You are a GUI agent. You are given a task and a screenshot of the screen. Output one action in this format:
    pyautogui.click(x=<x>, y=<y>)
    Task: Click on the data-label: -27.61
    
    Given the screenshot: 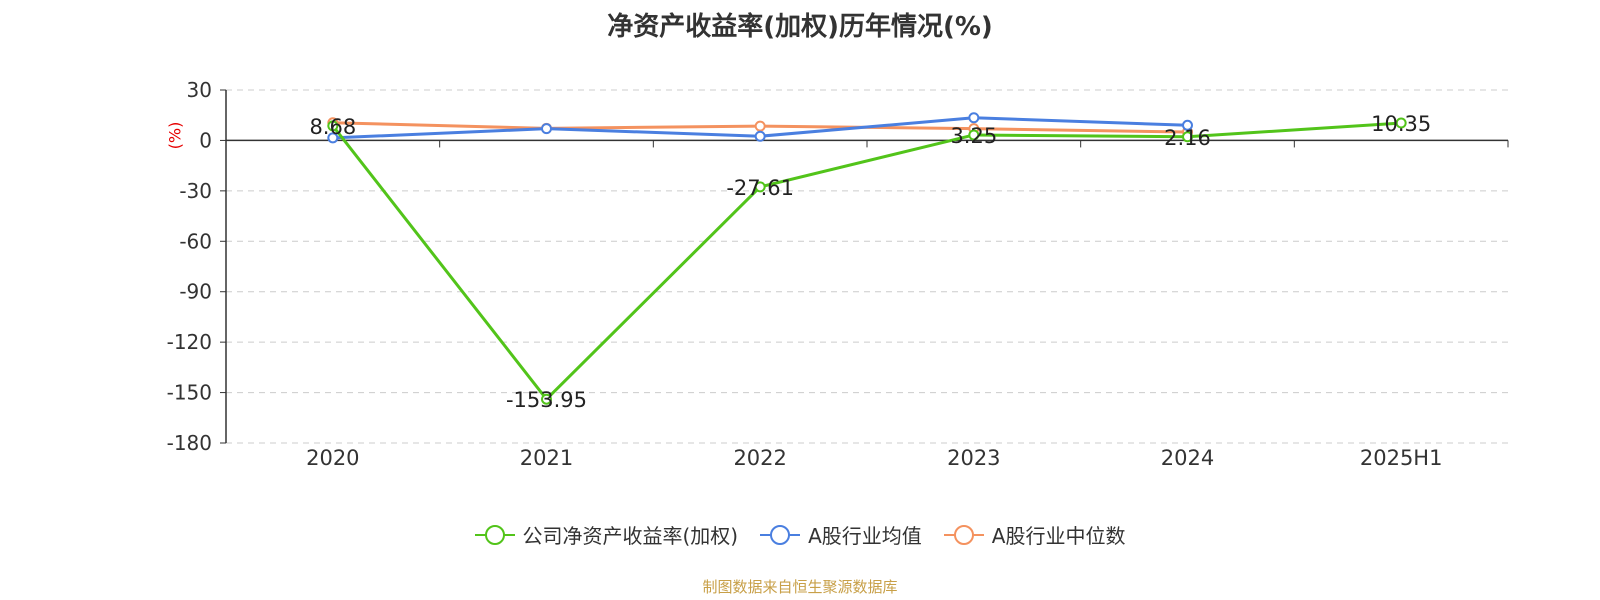 What is the action you would take?
    pyautogui.click(x=760, y=188)
    